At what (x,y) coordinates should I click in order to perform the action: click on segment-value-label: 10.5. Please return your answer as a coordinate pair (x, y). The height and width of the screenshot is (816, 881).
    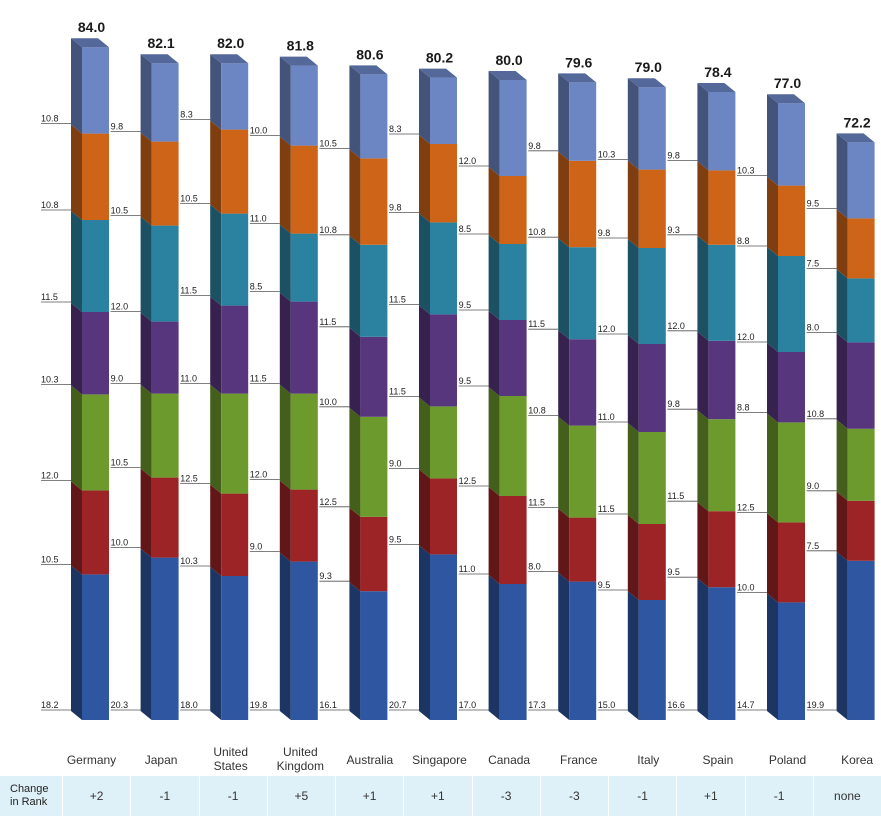
    Looking at the image, I should click on (120, 463).